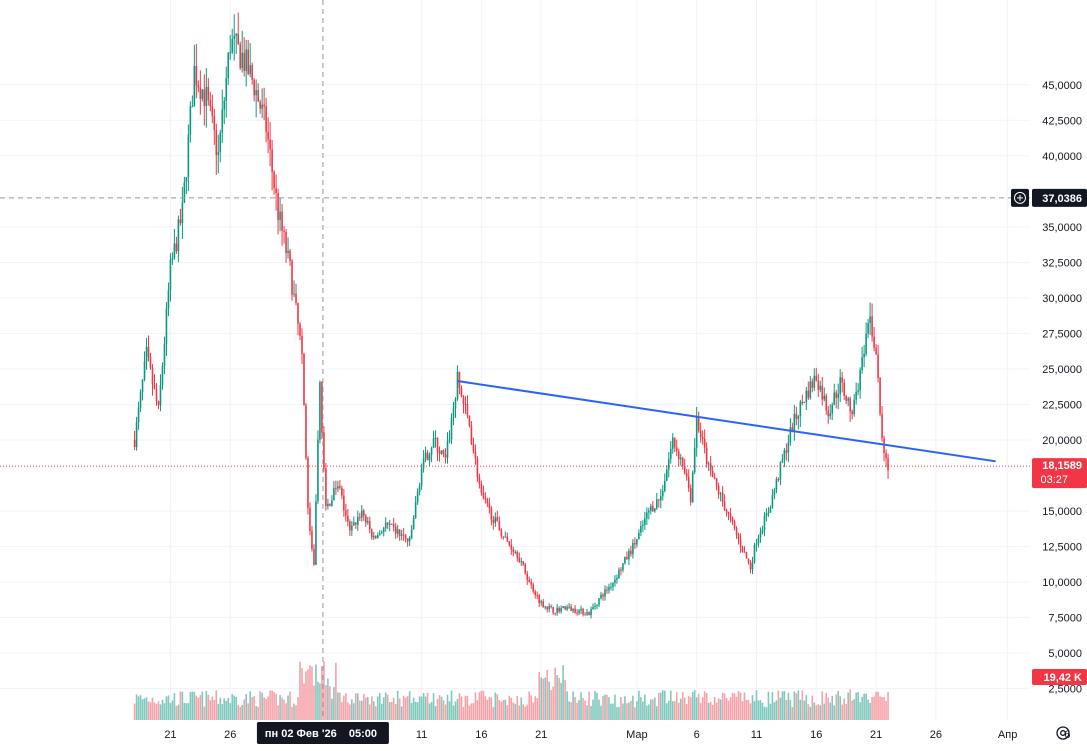 This screenshot has height=751, width=1087. I want to click on price-tick-label: 45,0000, so click(1062, 86).